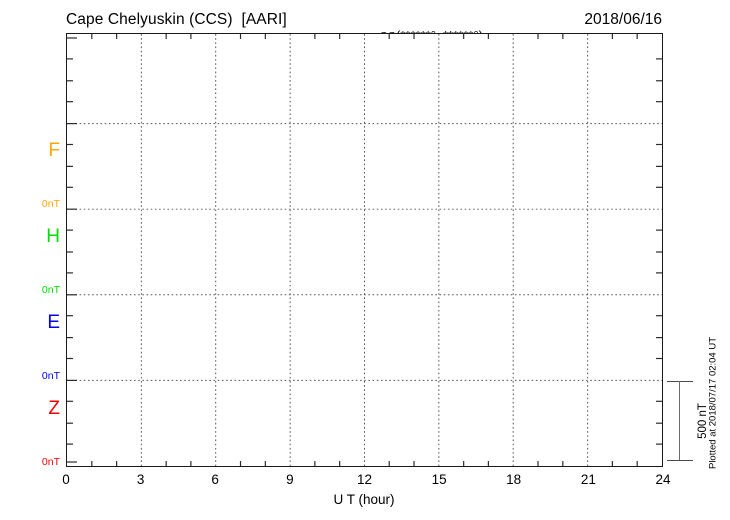  Describe the element at coordinates (53, 322) in the screenshot. I see `component-letter-e: E` at that location.